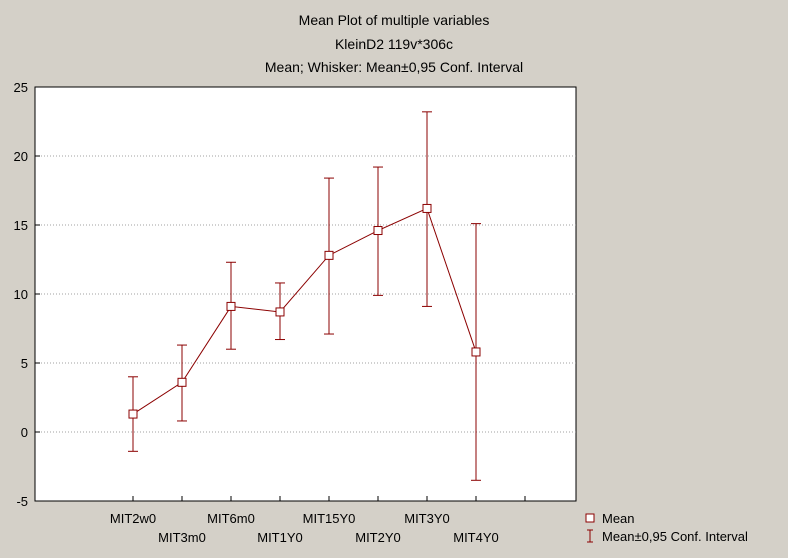  I want to click on x-tick-label: MIT2Y0, so click(378, 537).